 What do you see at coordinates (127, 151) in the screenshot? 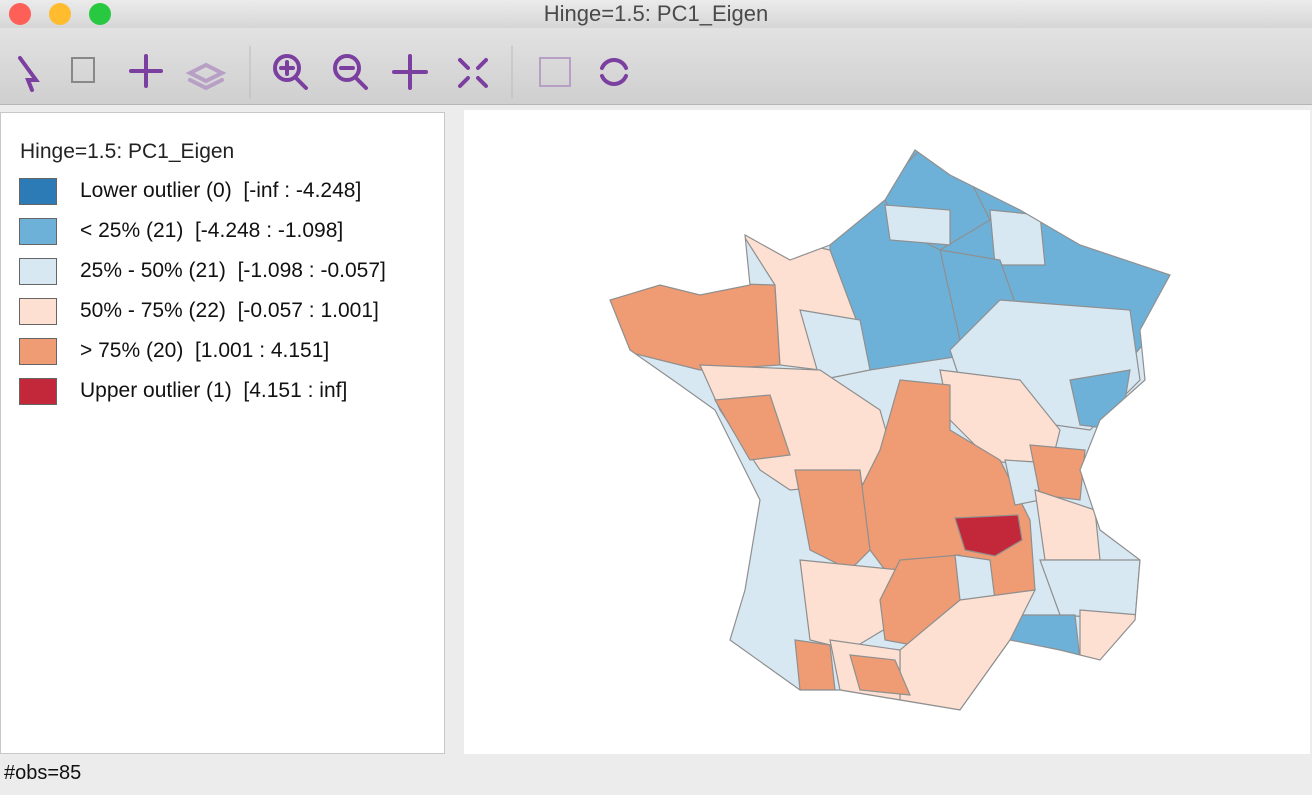
I see `legend-title: Hinge=1.5: PC1_Eigen` at bounding box center [127, 151].